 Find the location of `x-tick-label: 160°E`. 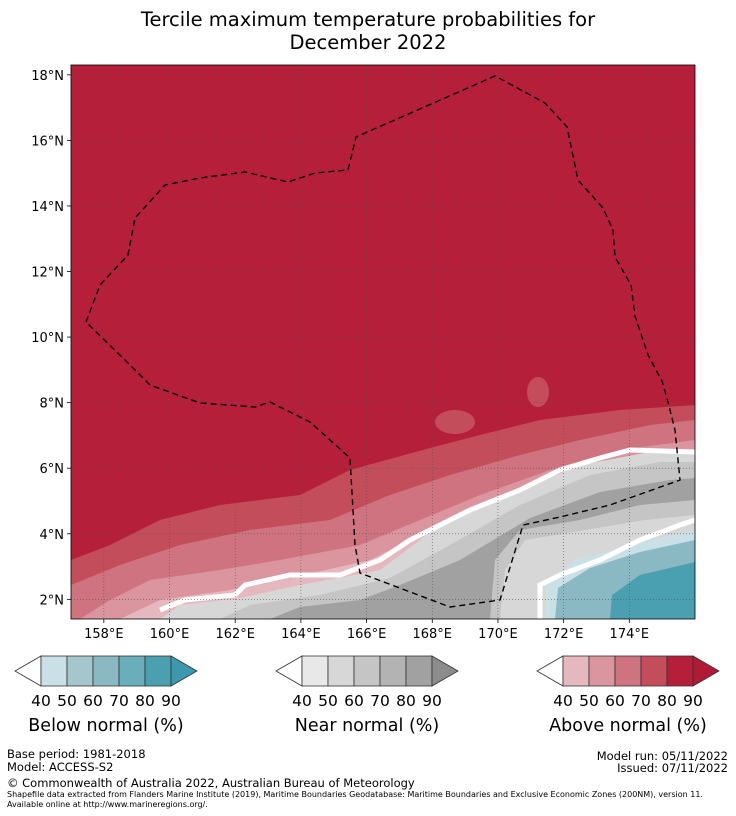

x-tick-label: 160°E is located at coordinates (170, 634).